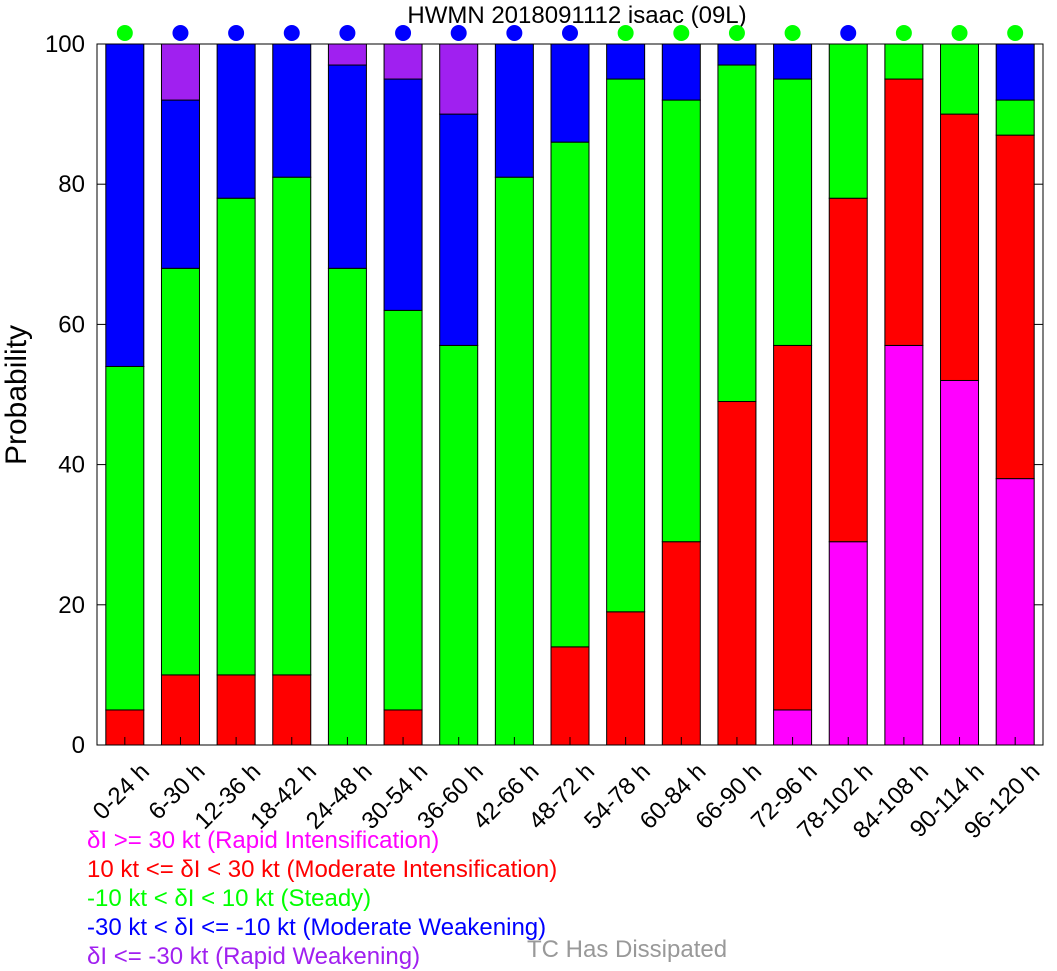  I want to click on legend-dissipated: TC Has Dissipated, so click(627, 949).